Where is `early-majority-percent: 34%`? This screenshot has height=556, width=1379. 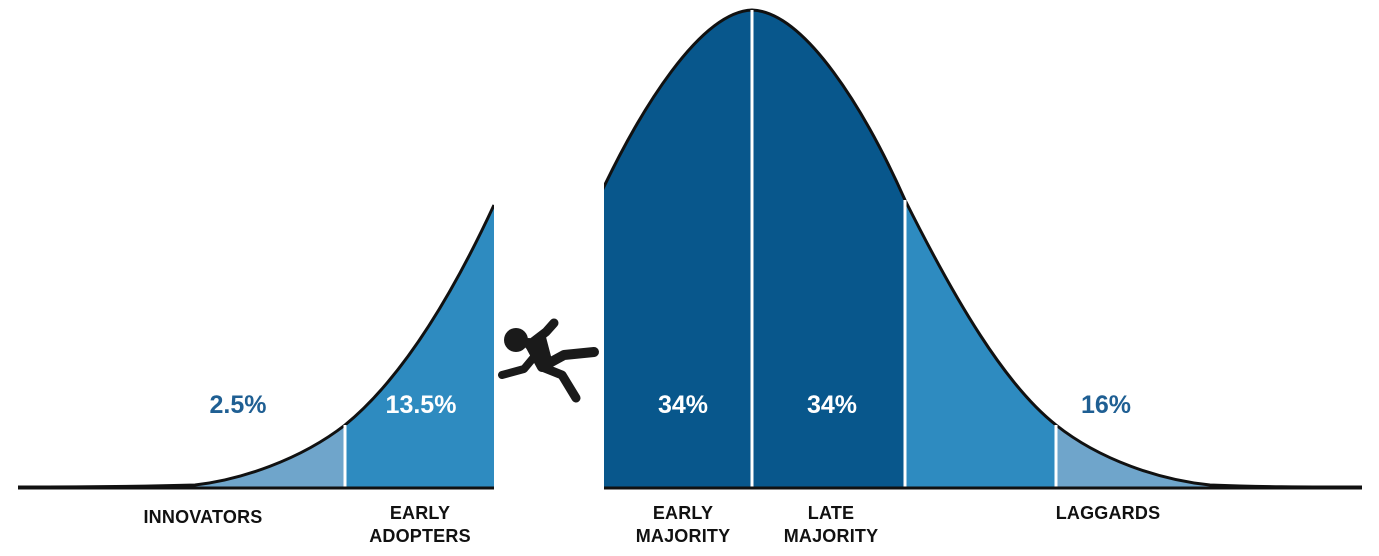 early-majority-percent: 34% is located at coordinates (683, 405).